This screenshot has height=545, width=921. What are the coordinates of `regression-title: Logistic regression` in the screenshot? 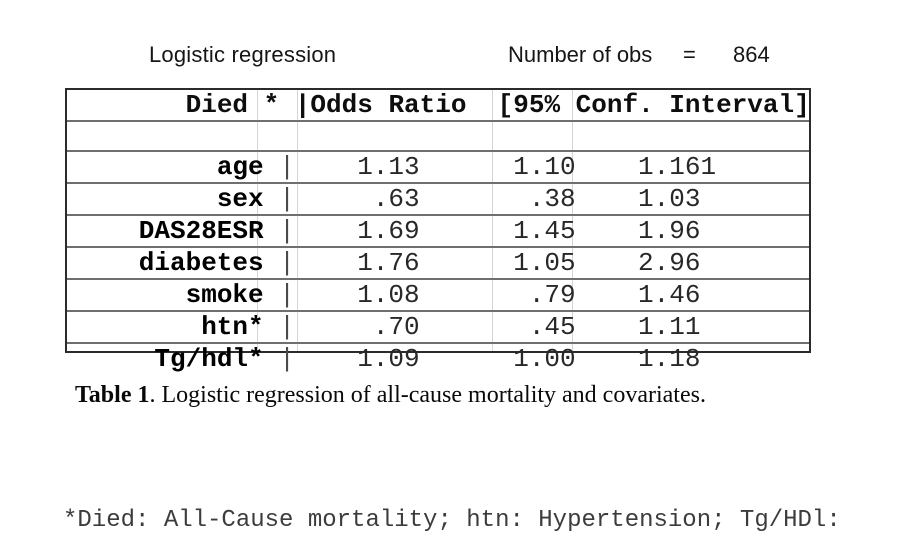 It's located at (243, 54).